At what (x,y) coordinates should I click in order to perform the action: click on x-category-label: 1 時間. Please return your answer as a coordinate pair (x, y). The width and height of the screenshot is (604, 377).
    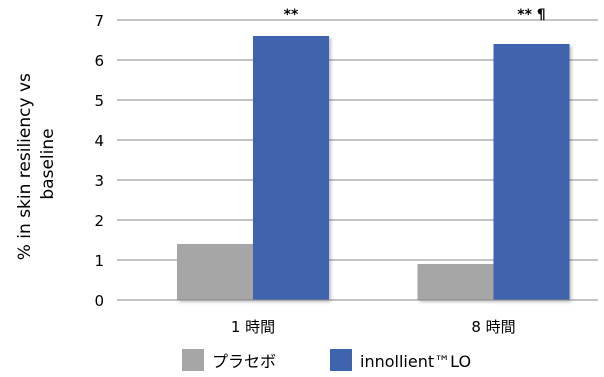
    Looking at the image, I should click on (253, 327).